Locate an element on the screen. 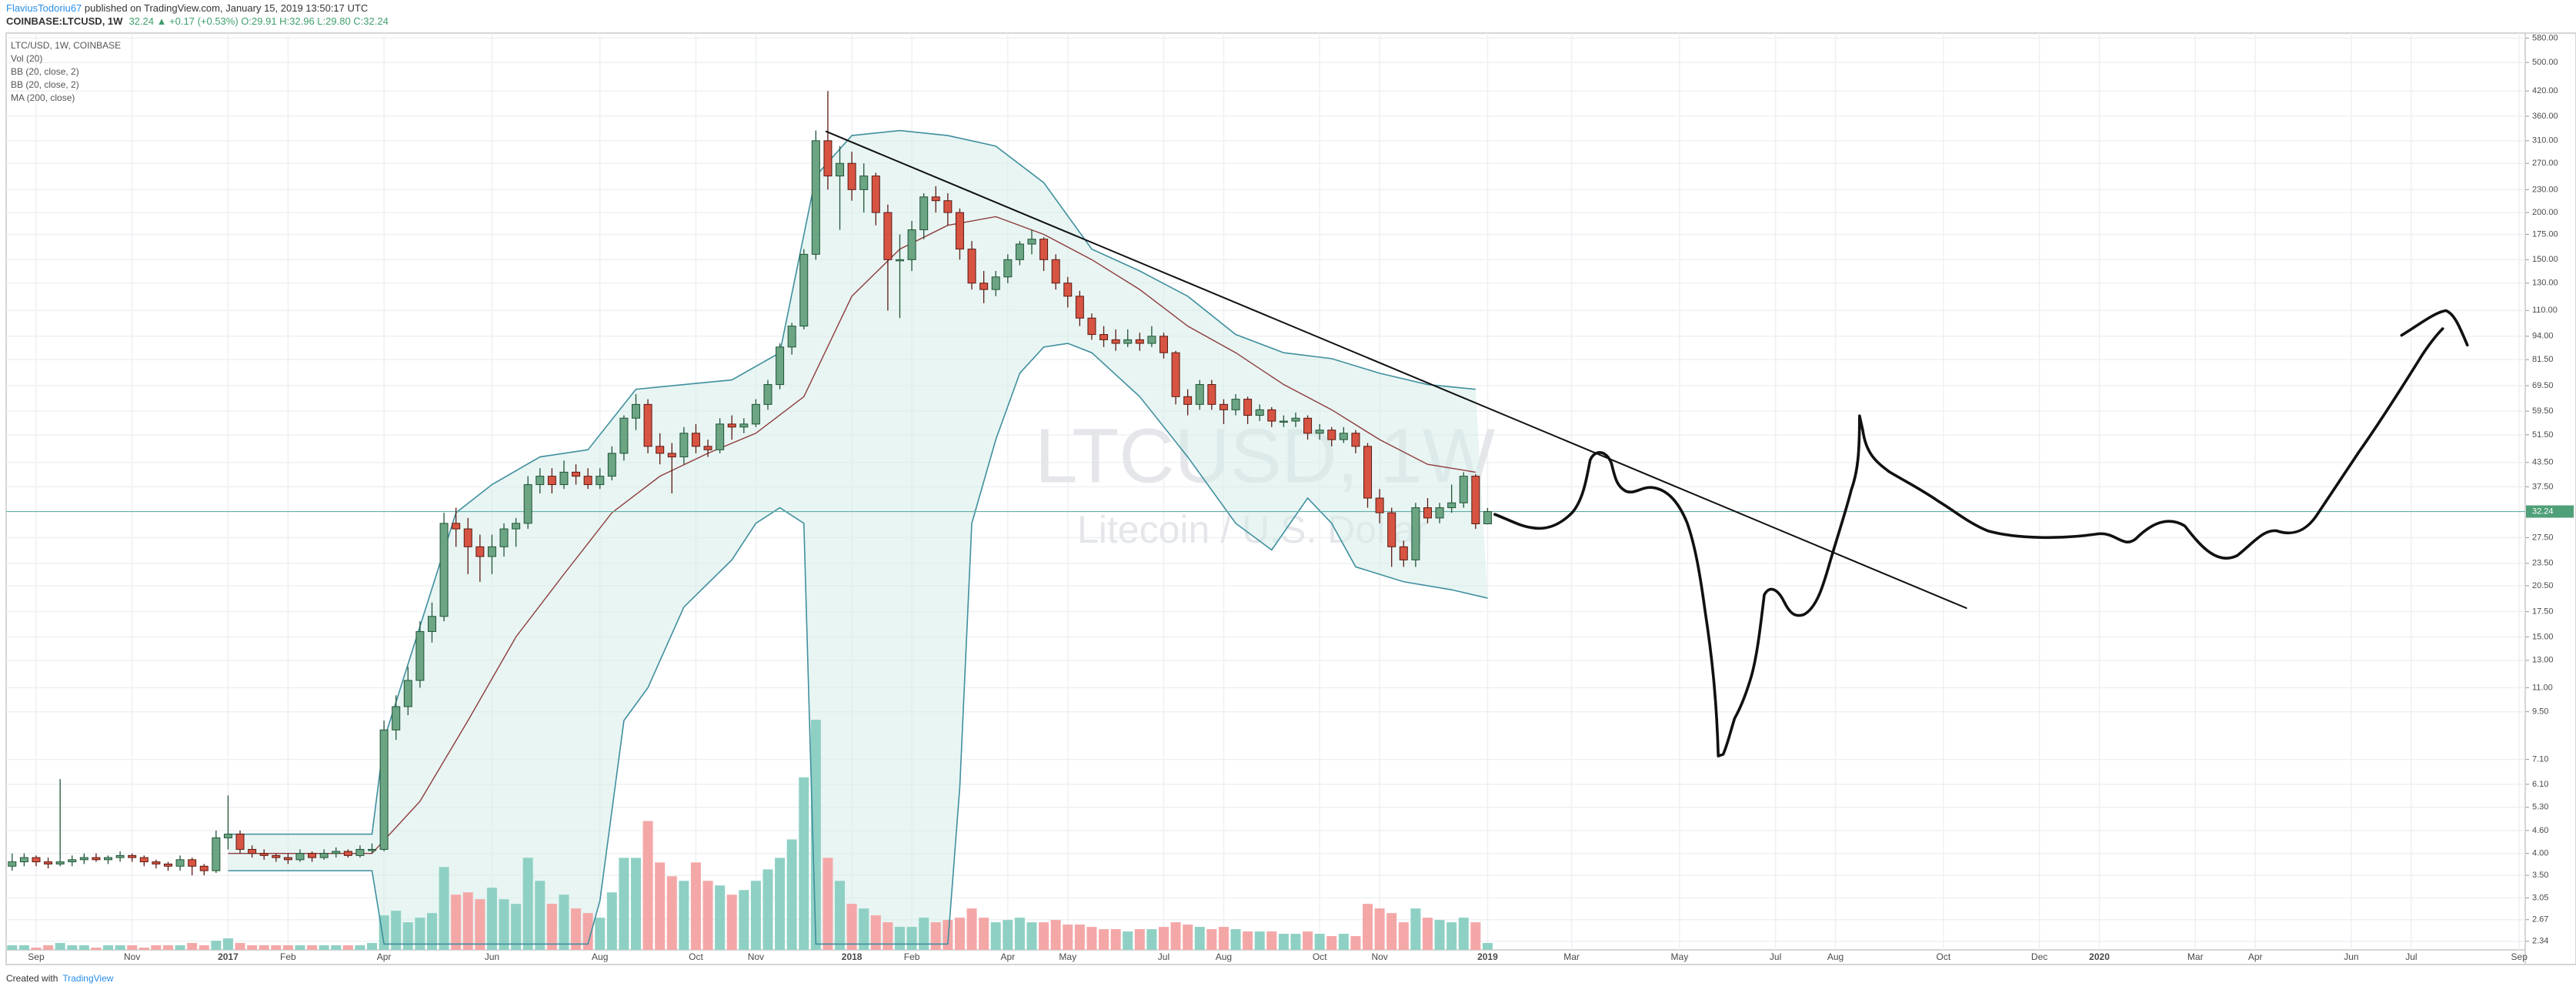  x-tick-label: 2018 is located at coordinates (853, 957).